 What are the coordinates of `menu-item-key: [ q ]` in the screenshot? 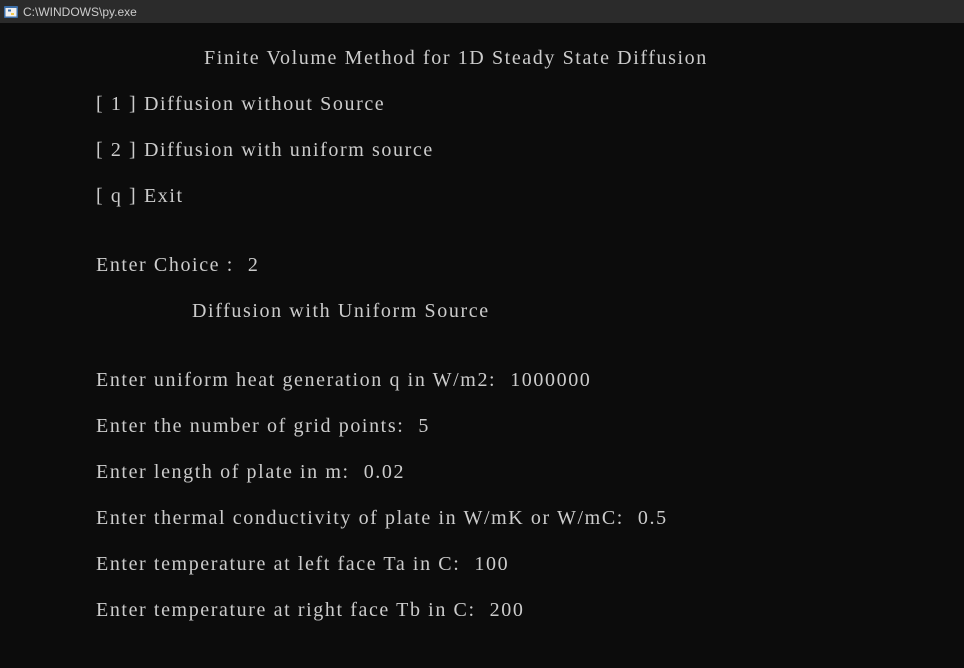 It's located at (117, 196).